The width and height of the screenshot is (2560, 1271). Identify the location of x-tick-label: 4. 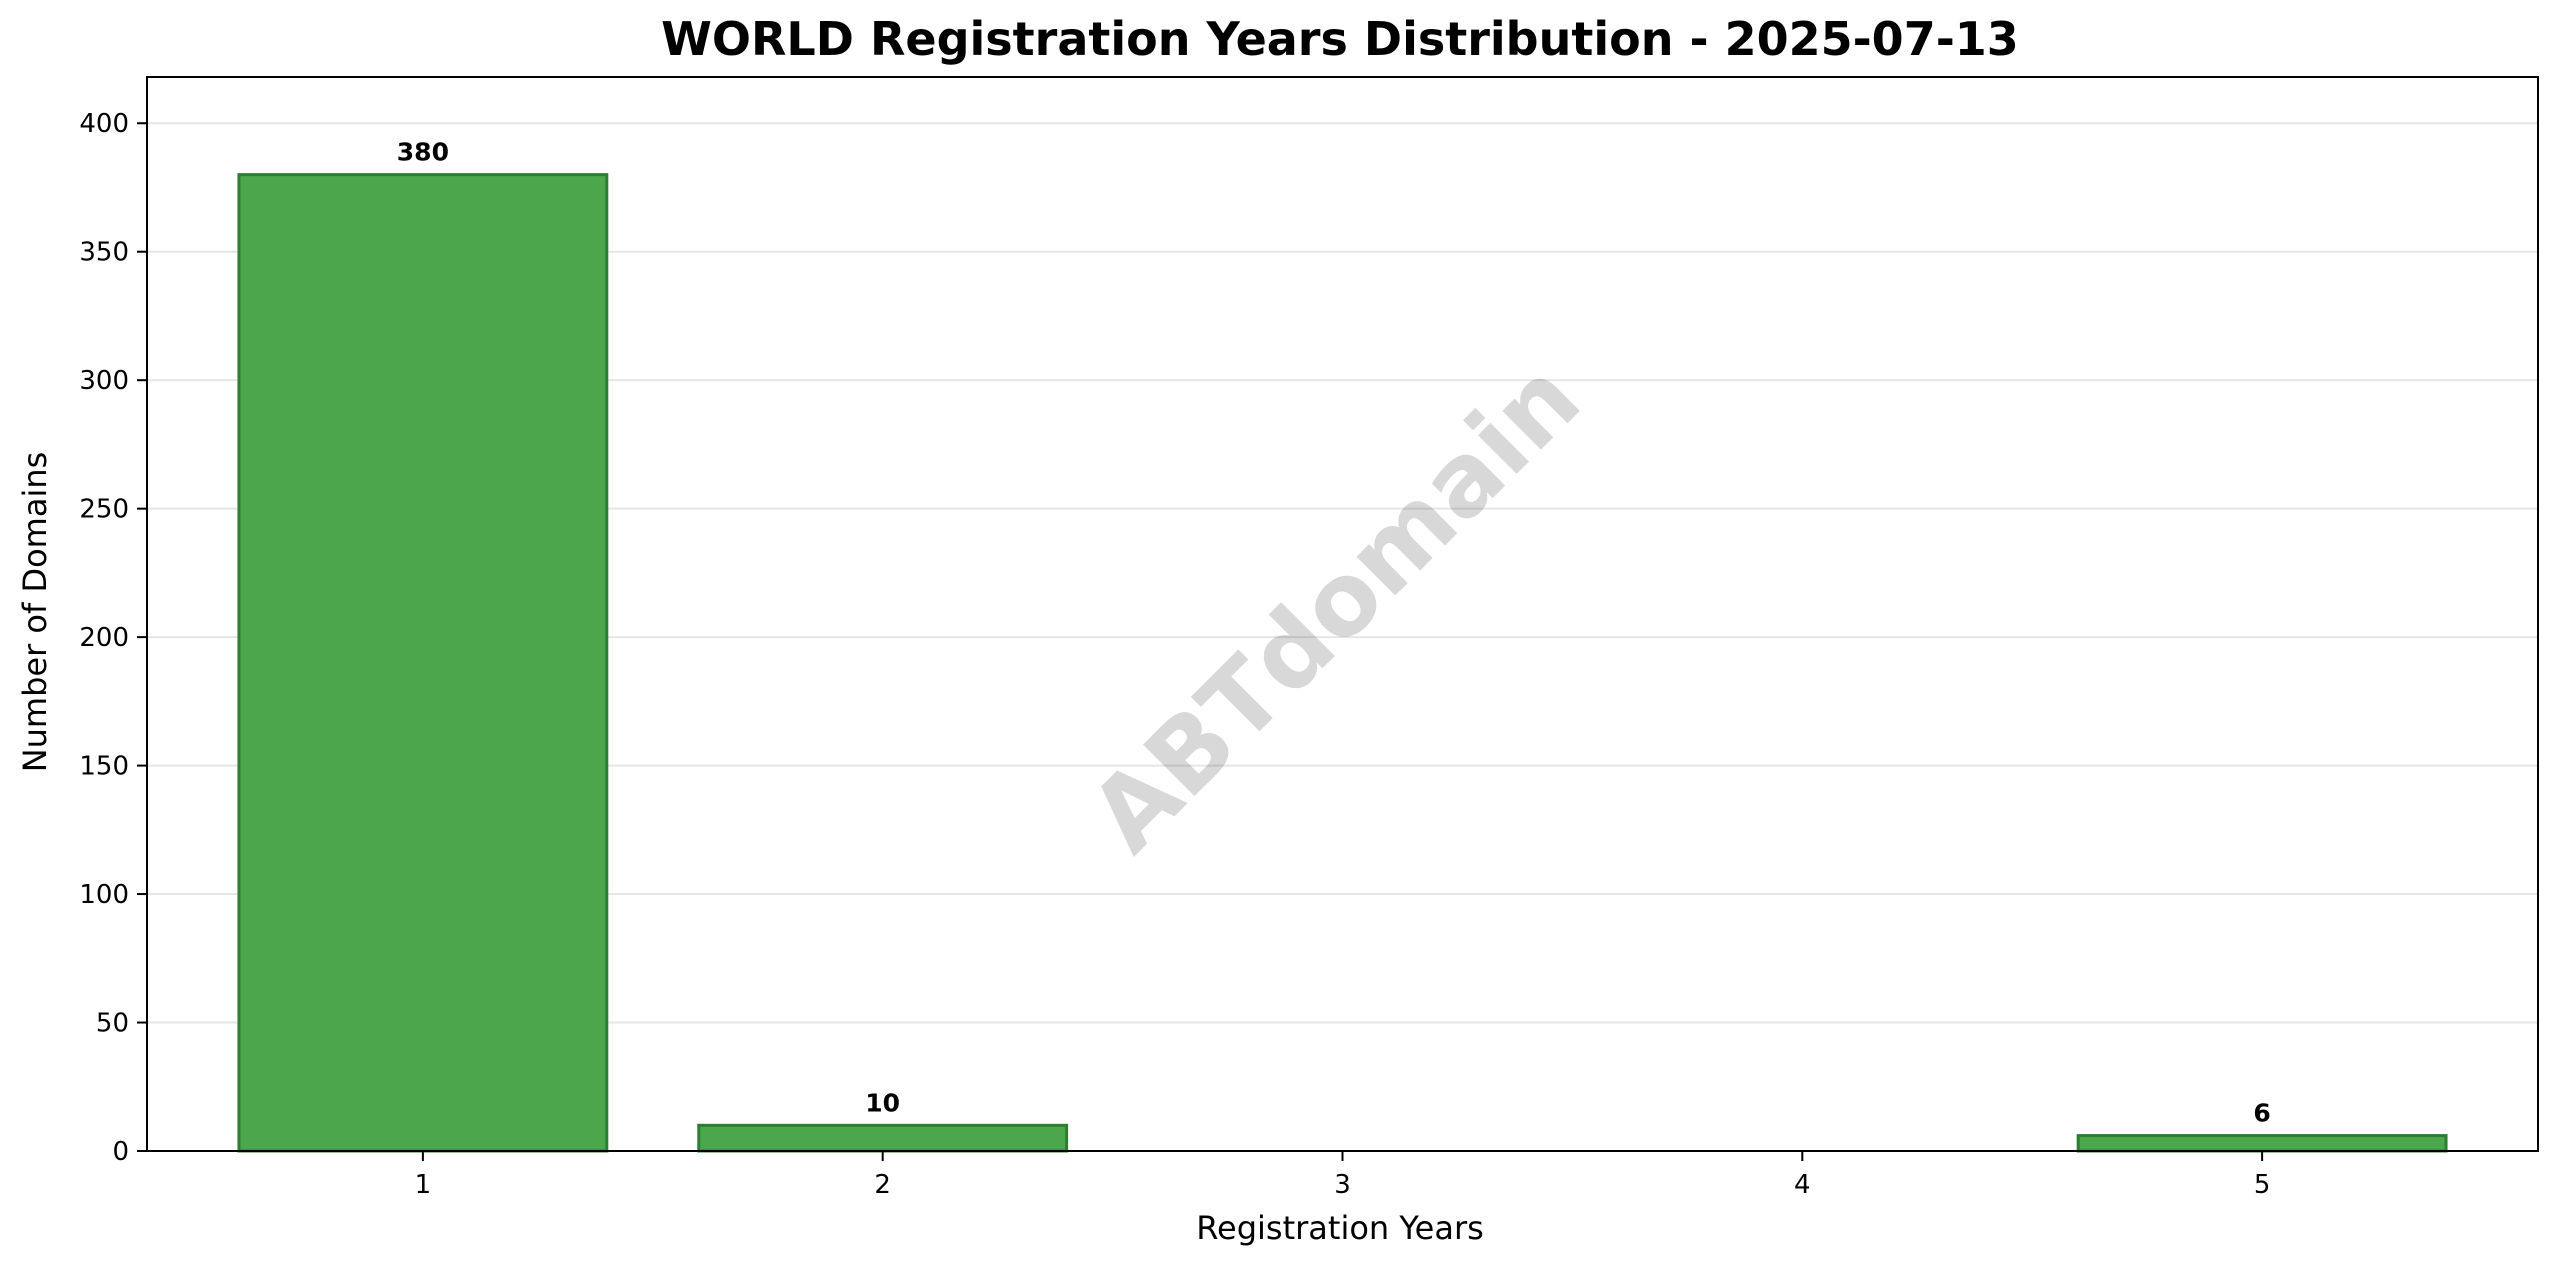
(1802, 1185).